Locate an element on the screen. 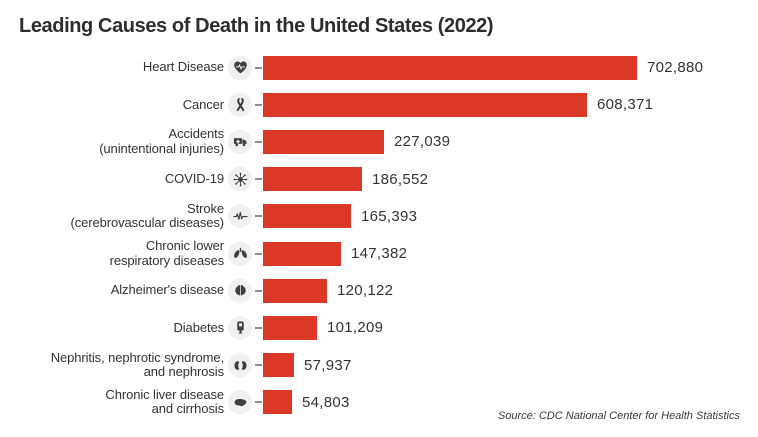 The height and width of the screenshot is (437, 758). value-label: 57,937 is located at coordinates (328, 365).